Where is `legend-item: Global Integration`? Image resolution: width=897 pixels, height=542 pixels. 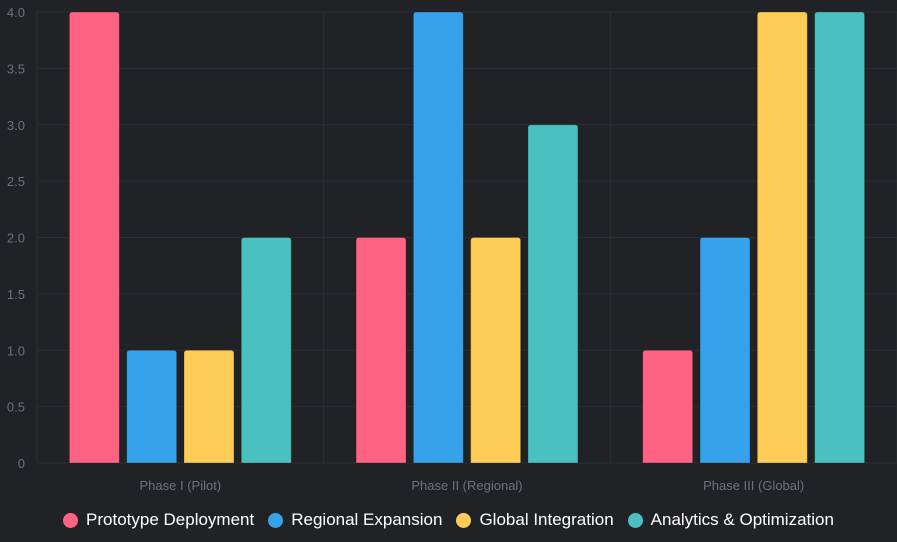 legend-item: Global Integration is located at coordinates (535, 520).